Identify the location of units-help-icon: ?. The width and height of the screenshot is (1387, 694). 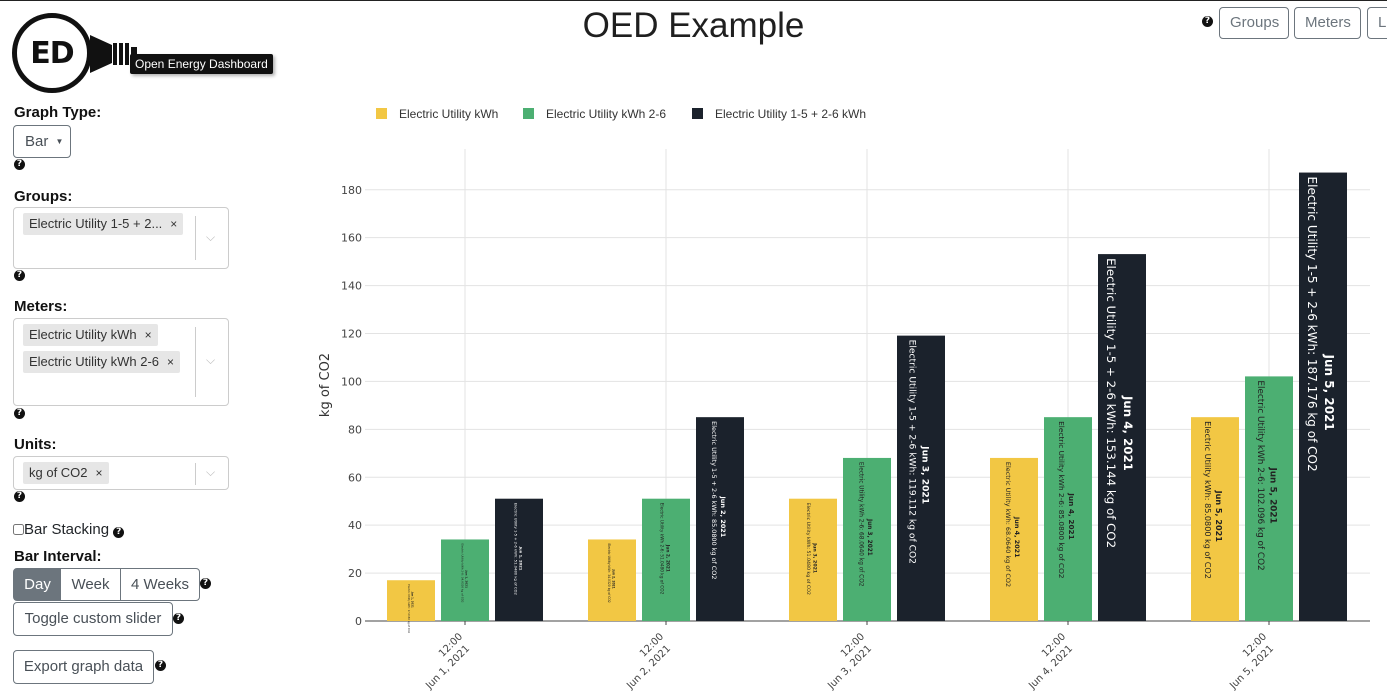
(19, 496).